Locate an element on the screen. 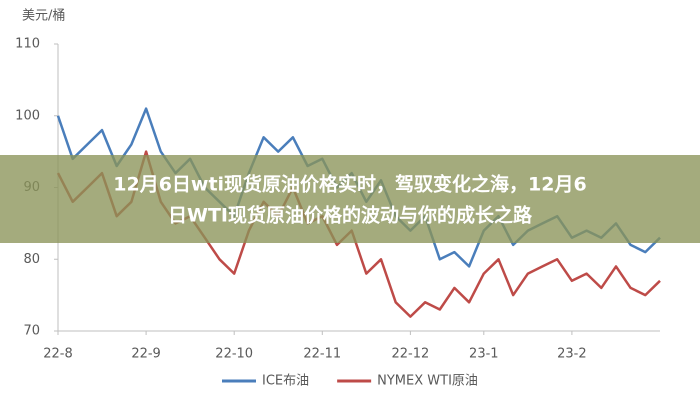  legend-label: ICE布油 is located at coordinates (285, 381).